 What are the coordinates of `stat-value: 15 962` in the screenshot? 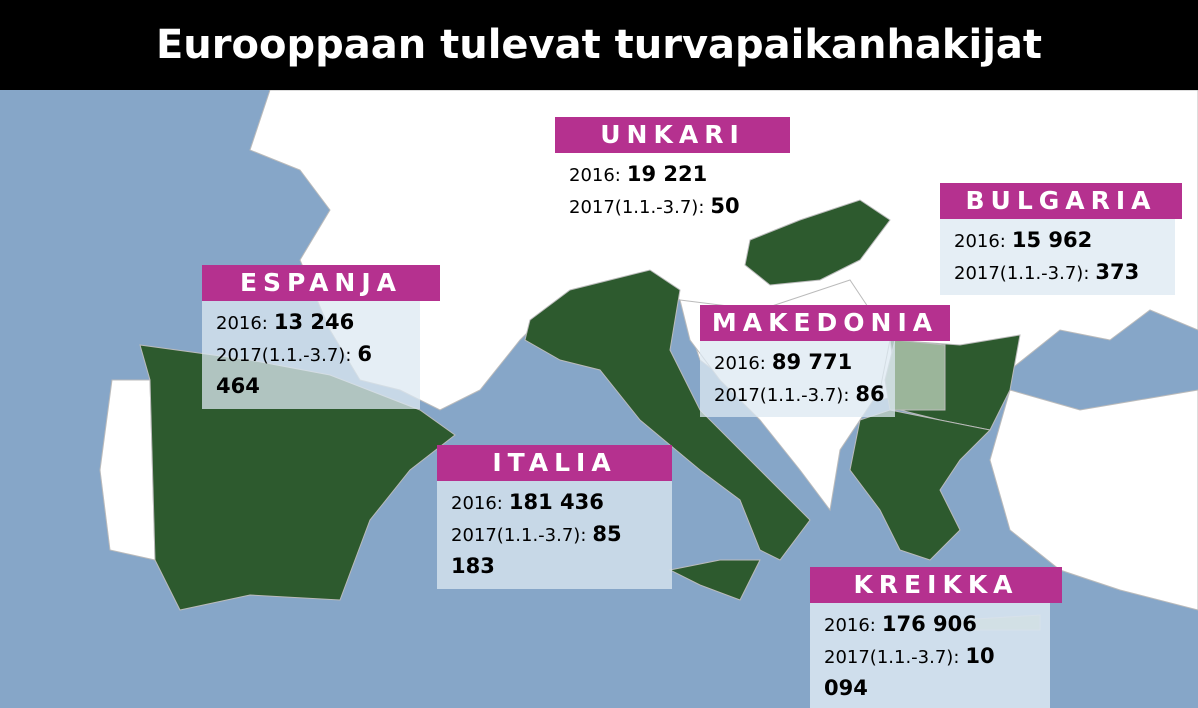 It's located at (1052, 240).